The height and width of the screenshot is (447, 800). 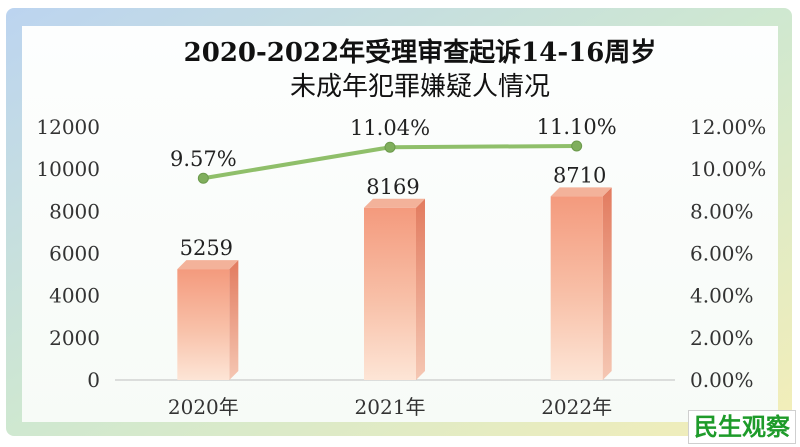 I want to click on y-left-tick-label: 2000, so click(x=74, y=338).